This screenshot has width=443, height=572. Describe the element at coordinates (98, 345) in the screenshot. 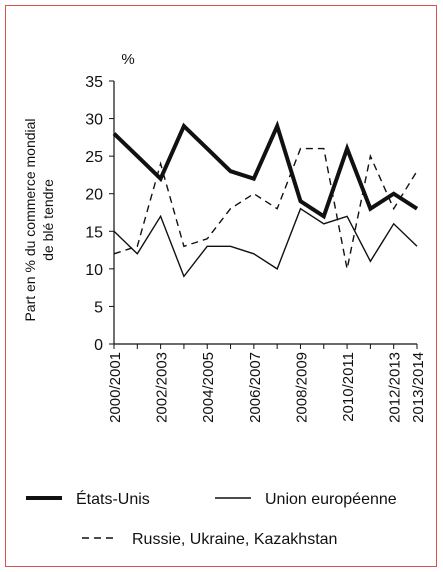

I see `y-tick-label: 0` at that location.